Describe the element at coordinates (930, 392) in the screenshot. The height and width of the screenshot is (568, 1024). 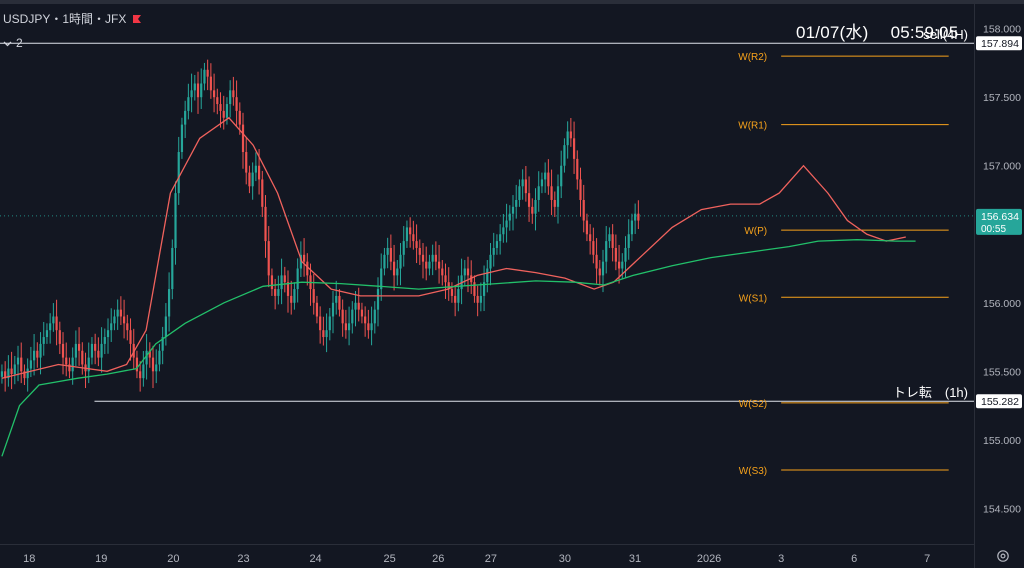
I see `horizontal-level-label: トレ転 (1h)` at that location.